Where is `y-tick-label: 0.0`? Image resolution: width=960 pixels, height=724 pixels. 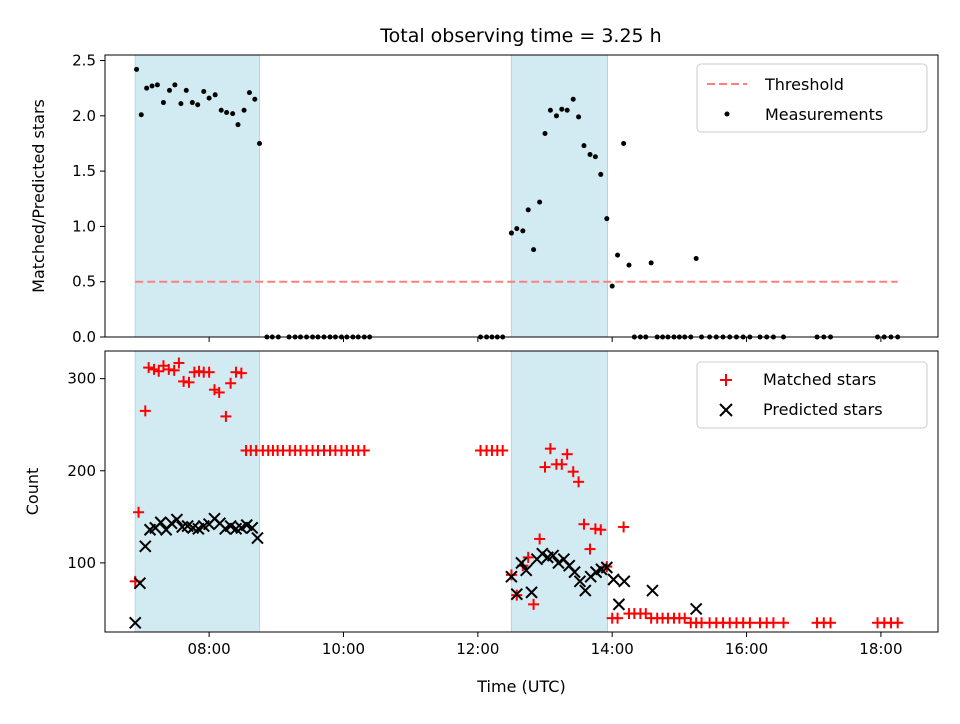 y-tick-label: 0.0 is located at coordinates (84, 337).